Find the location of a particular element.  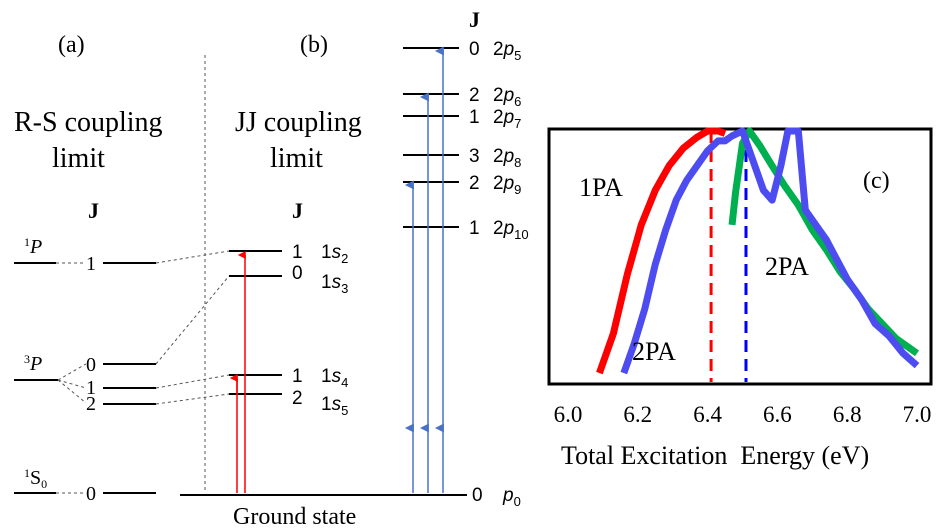

x-tick-label: 6.4 is located at coordinates (707, 414).